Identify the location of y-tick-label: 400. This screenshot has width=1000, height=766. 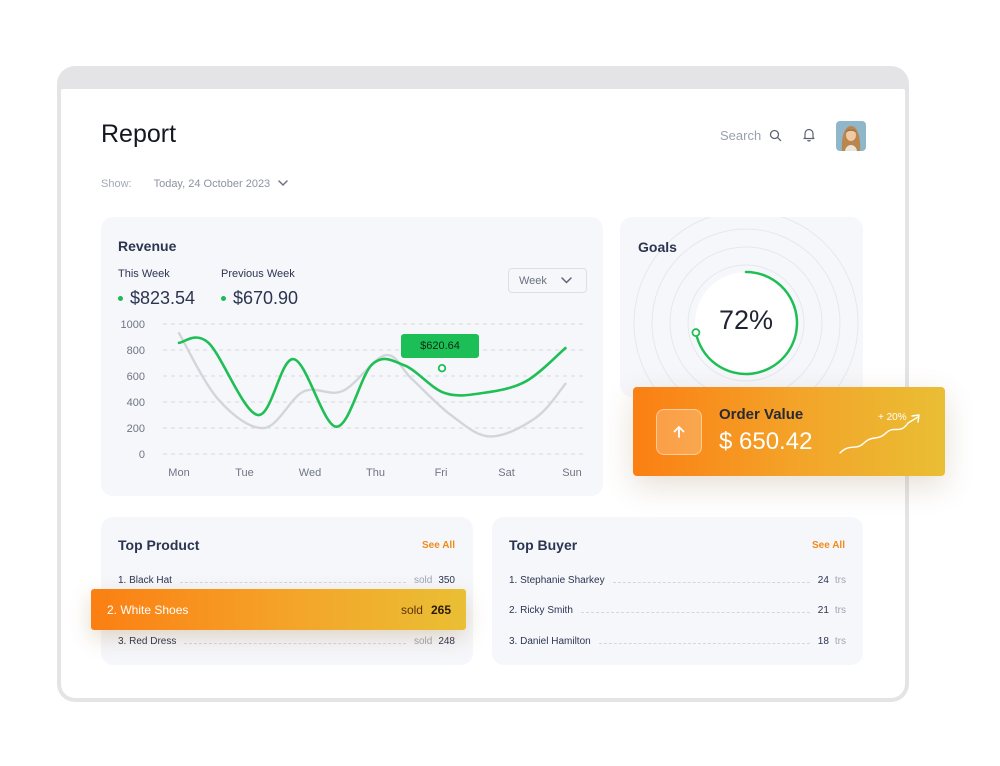
(136, 403).